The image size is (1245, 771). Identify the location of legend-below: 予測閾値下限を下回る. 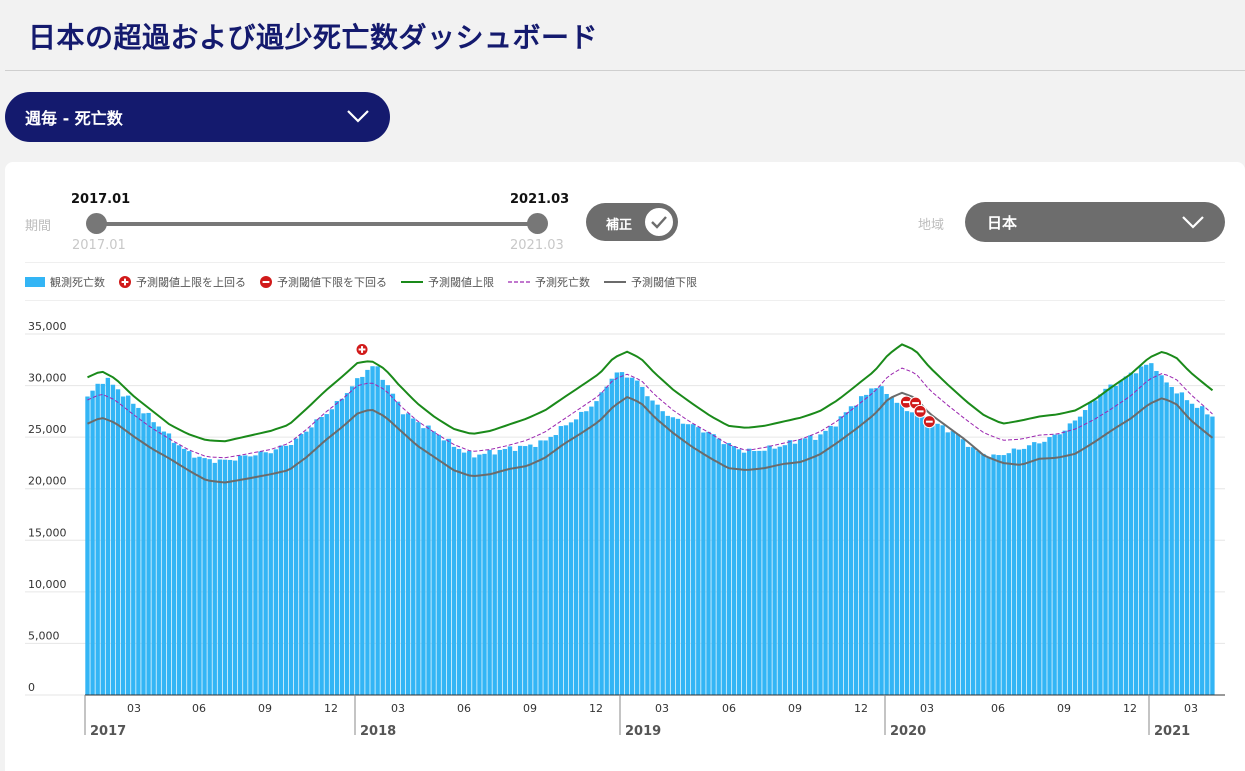
(323, 282).